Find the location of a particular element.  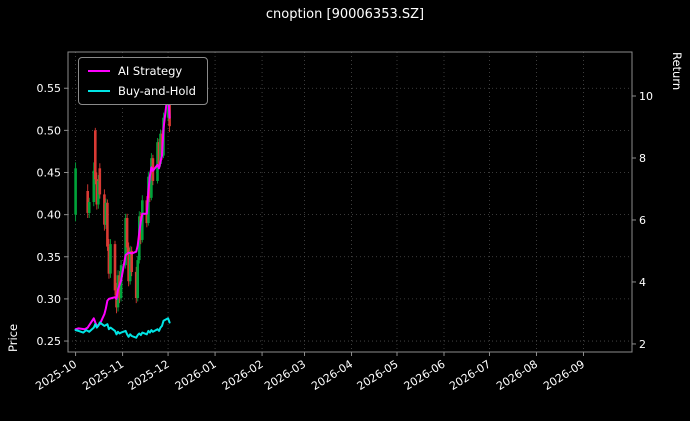

svg-text: 0.55 is located at coordinates (49, 88).